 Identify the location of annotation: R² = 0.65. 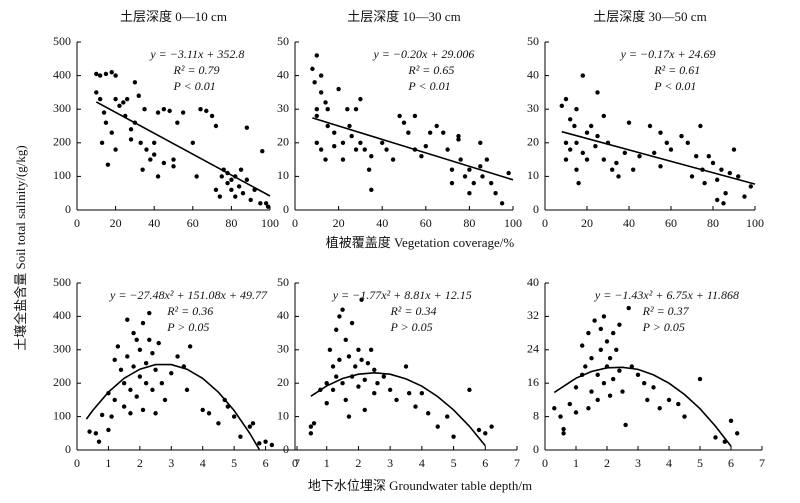
(430, 70).